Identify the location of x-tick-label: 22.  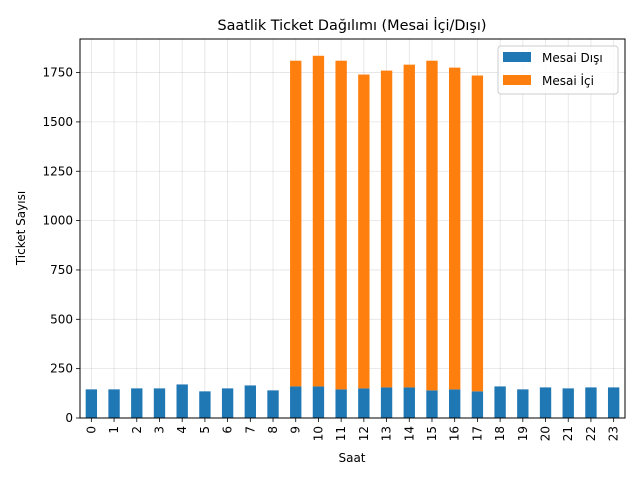
(591, 433).